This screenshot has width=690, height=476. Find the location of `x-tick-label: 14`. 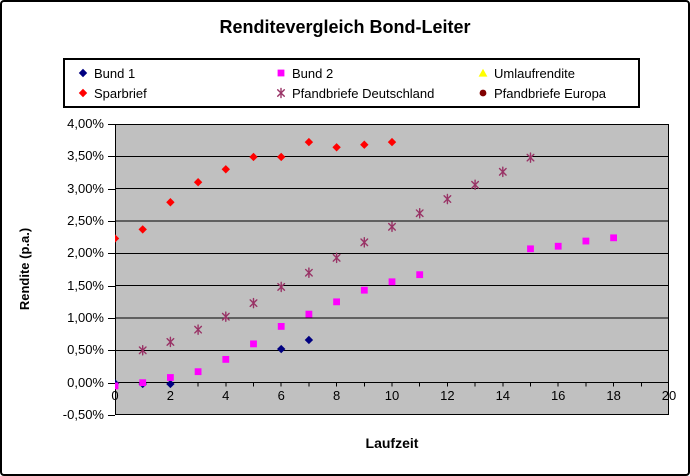

x-tick-label: 14 is located at coordinates (503, 395).